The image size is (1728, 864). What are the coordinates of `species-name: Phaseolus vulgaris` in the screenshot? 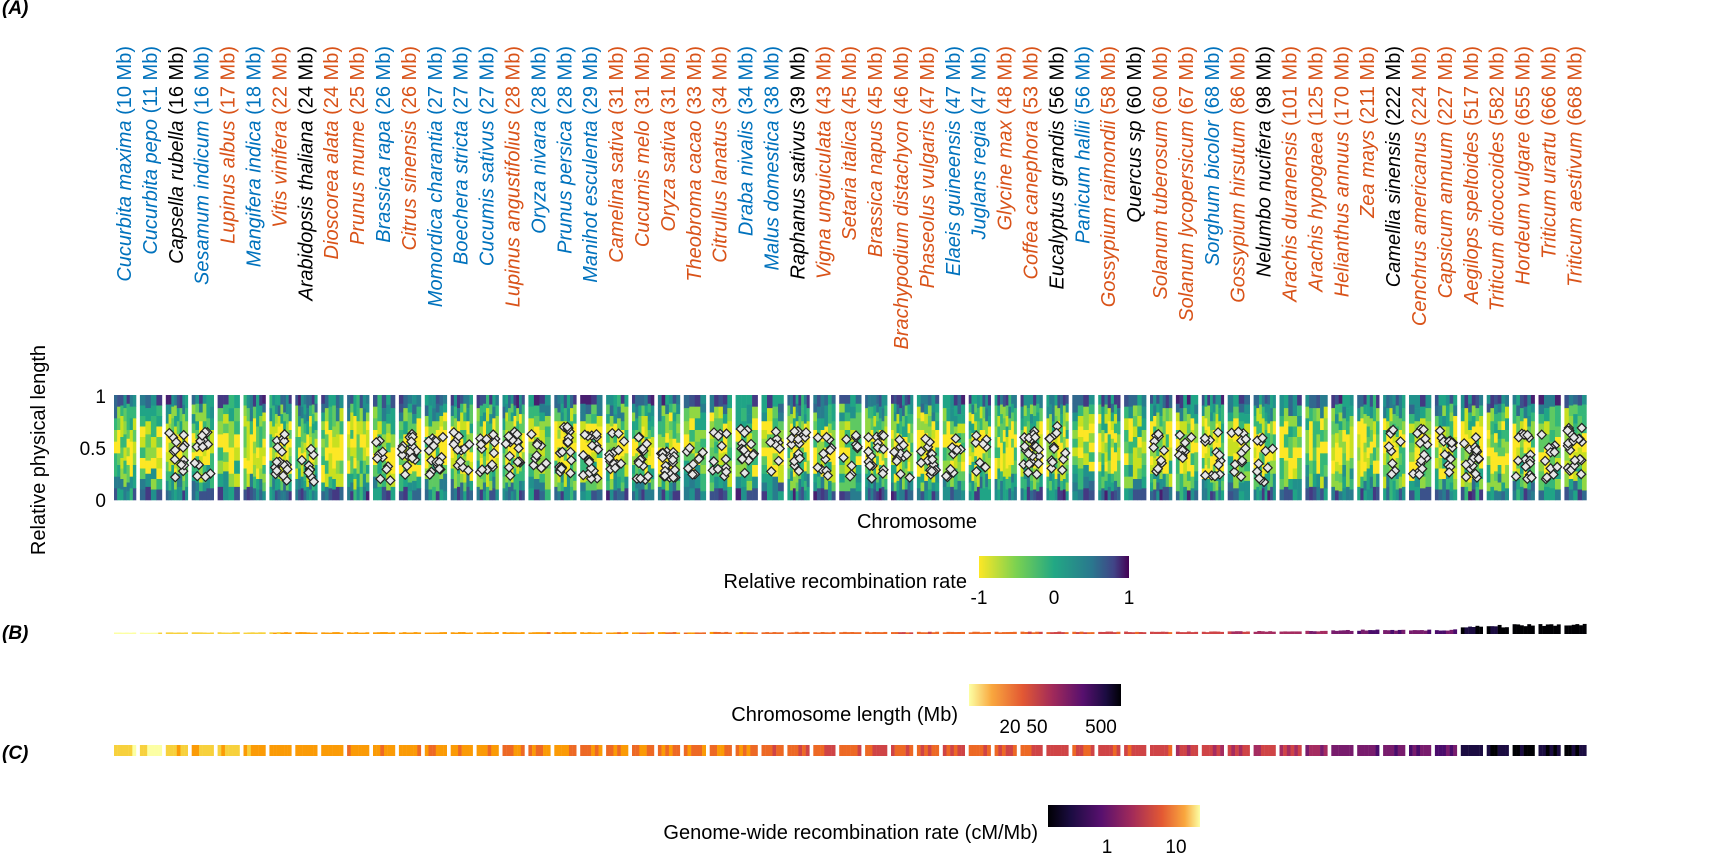 It's located at (928, 204).